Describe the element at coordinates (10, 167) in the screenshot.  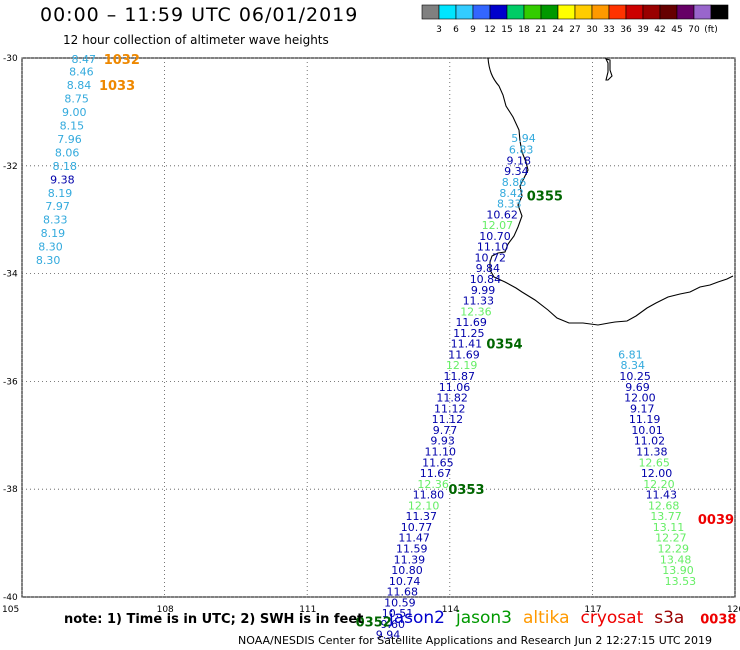
I see `lat-tick-label: -32` at that location.